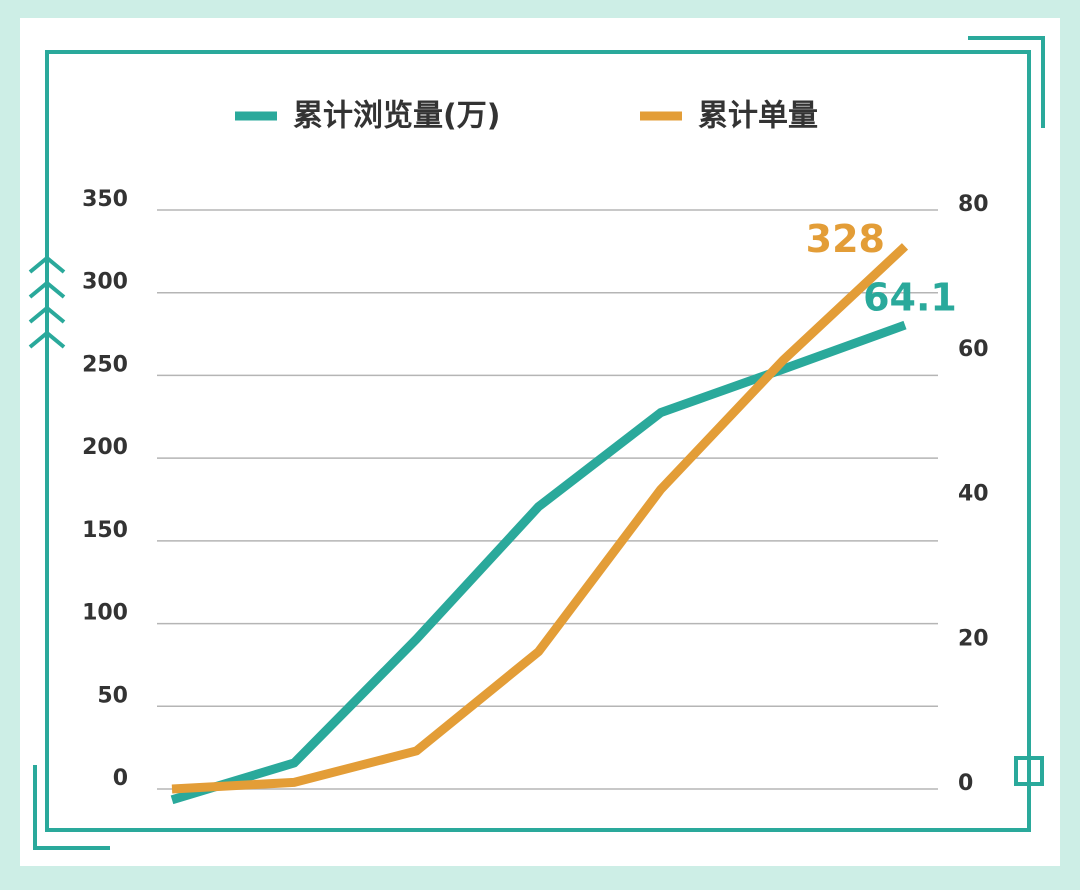 Image resolution: width=1080 pixels, height=890 pixels. I want to click on legend-label: 累计单量, so click(758, 116).